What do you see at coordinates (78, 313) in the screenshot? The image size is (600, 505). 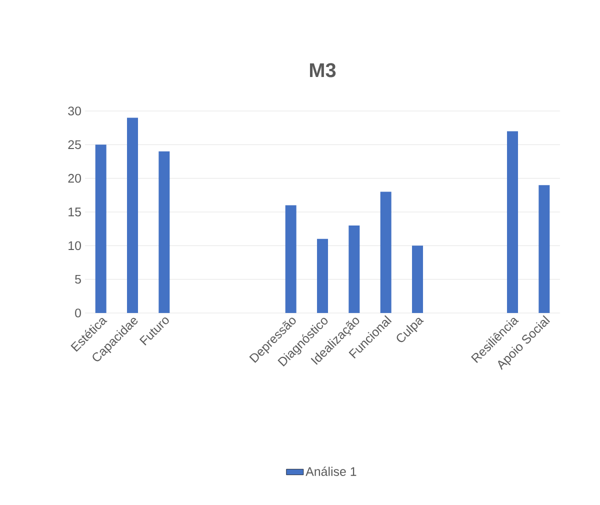 I see `y-tick-label: 0` at bounding box center [78, 313].